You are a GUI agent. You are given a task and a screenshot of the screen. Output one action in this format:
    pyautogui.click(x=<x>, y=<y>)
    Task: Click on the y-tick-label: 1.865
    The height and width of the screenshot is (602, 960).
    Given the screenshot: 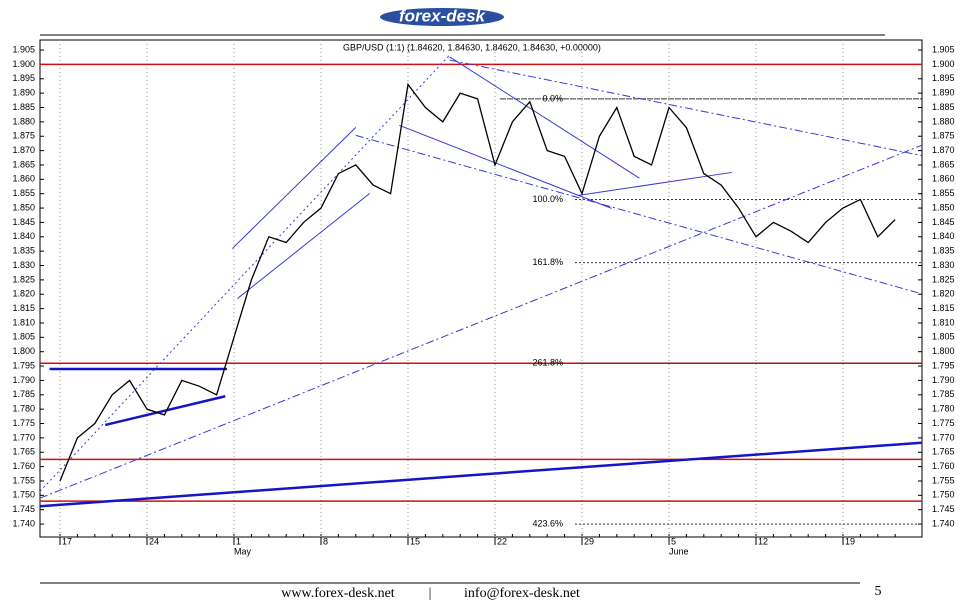 What is the action you would take?
    pyautogui.click(x=943, y=164)
    